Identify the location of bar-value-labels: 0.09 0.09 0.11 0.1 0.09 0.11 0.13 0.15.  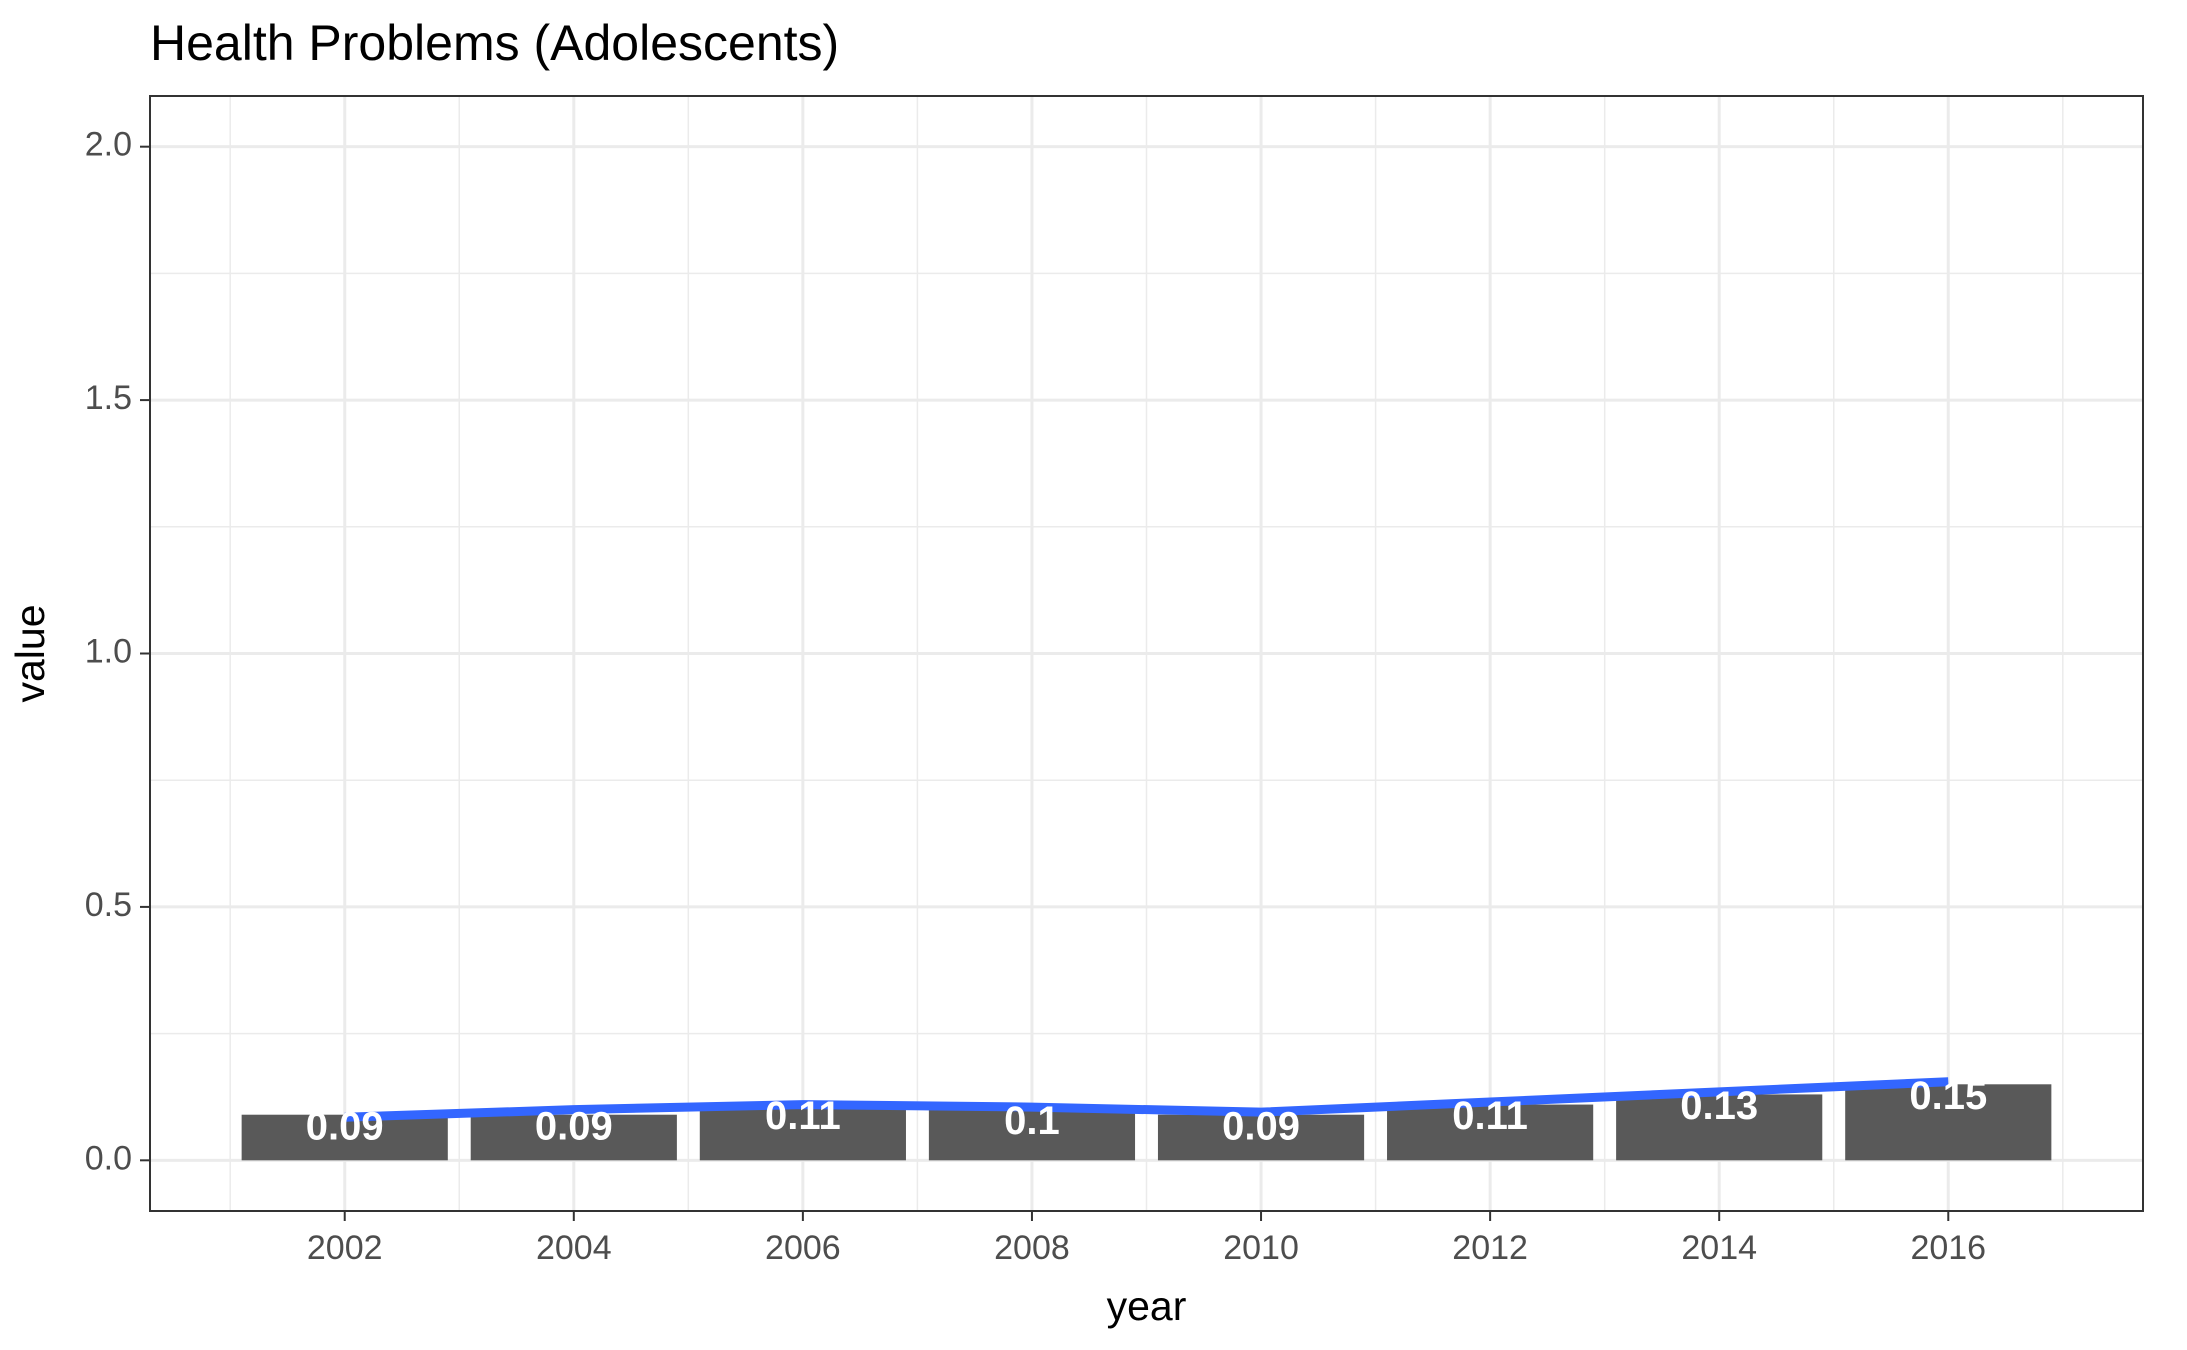
(1146, 1111).